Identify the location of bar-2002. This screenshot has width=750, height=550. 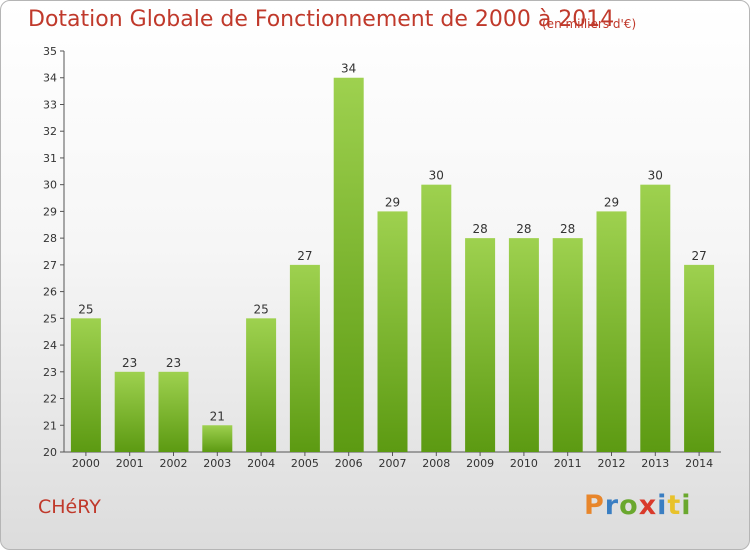
(173, 411).